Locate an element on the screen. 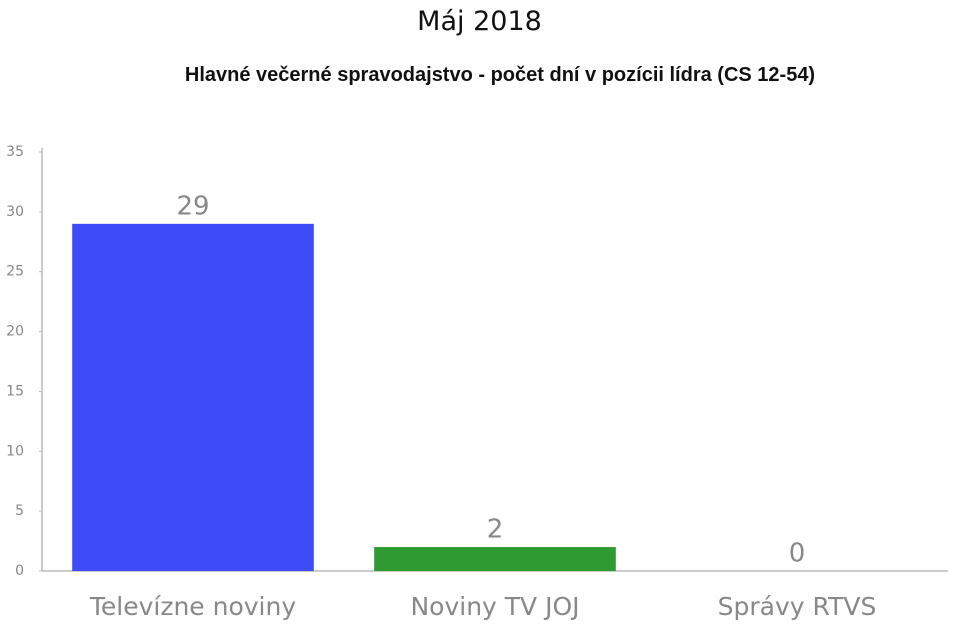  y-tick-label: 35 is located at coordinates (15, 152).